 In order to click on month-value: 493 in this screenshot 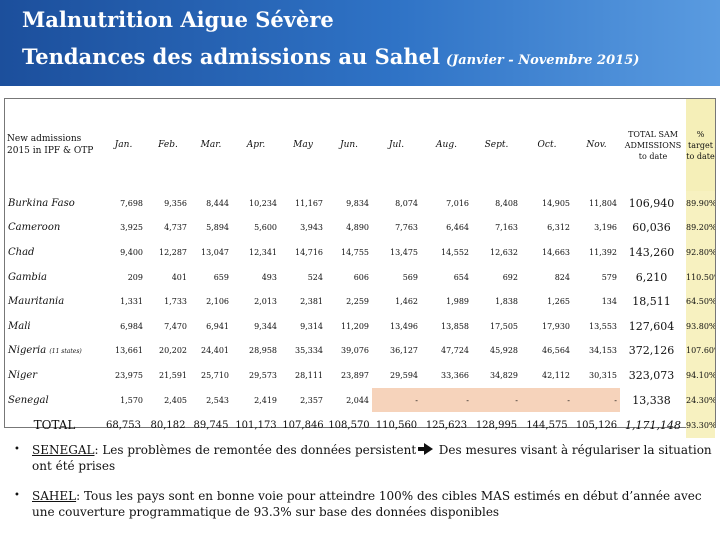, I will do `click(269, 277)`.